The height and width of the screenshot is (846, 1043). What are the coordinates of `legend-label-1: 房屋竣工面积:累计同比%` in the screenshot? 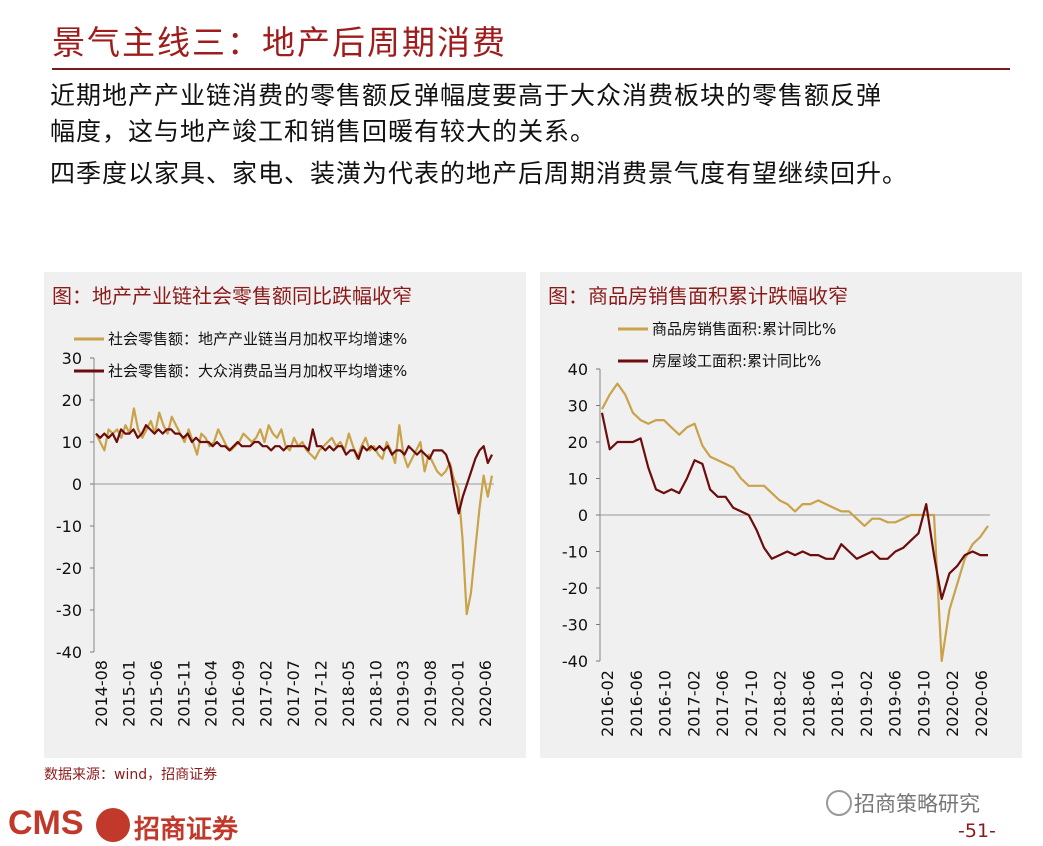 It's located at (736, 361).